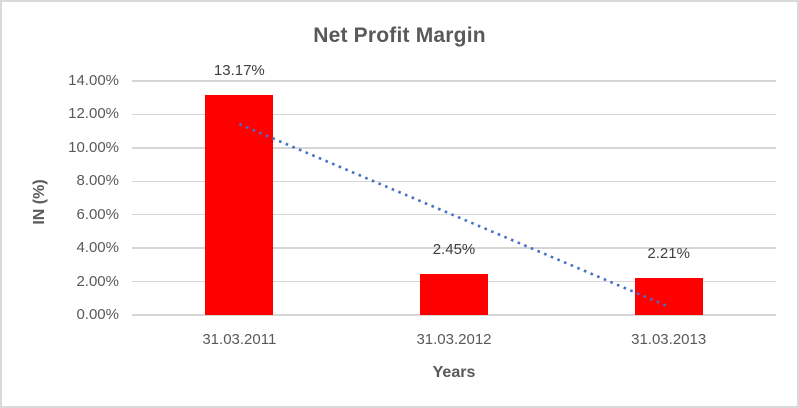 The width and height of the screenshot is (799, 408). What do you see at coordinates (239, 70) in the screenshot?
I see `bar-data-label: 13.17%` at bounding box center [239, 70].